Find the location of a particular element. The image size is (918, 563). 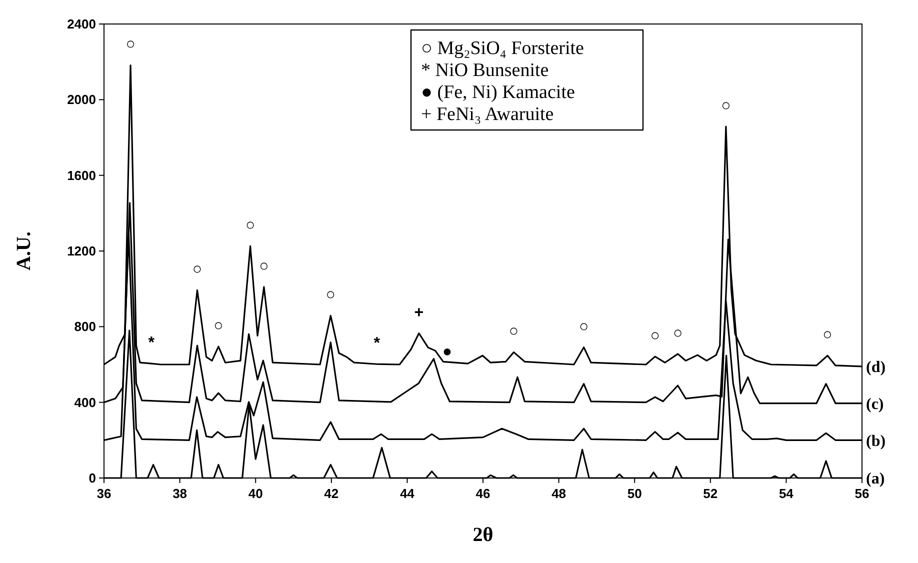

y-tick-label: 800 is located at coordinates (85, 326).